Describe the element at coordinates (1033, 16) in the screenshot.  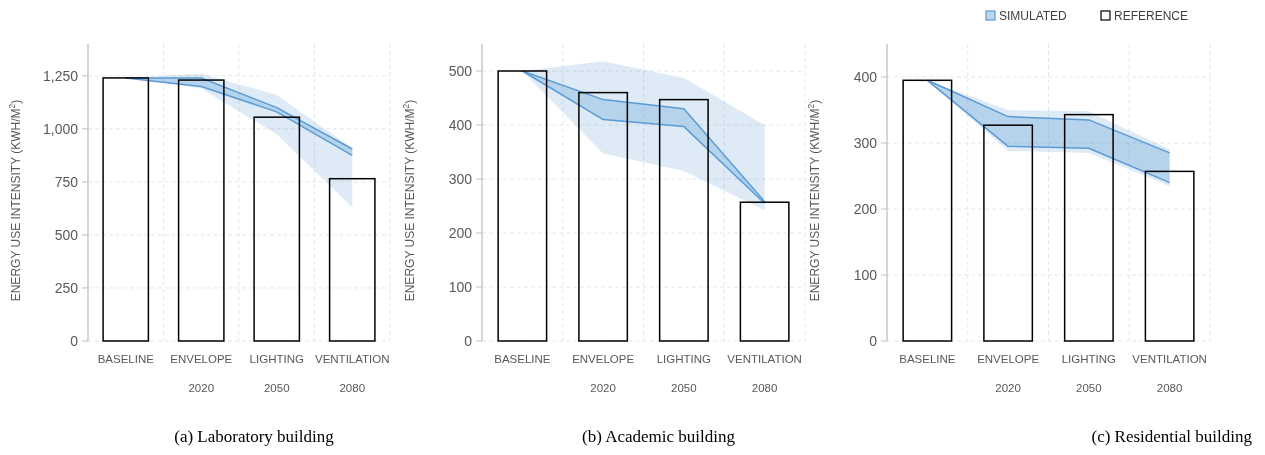
I see `legend-label: SIMULATED` at that location.